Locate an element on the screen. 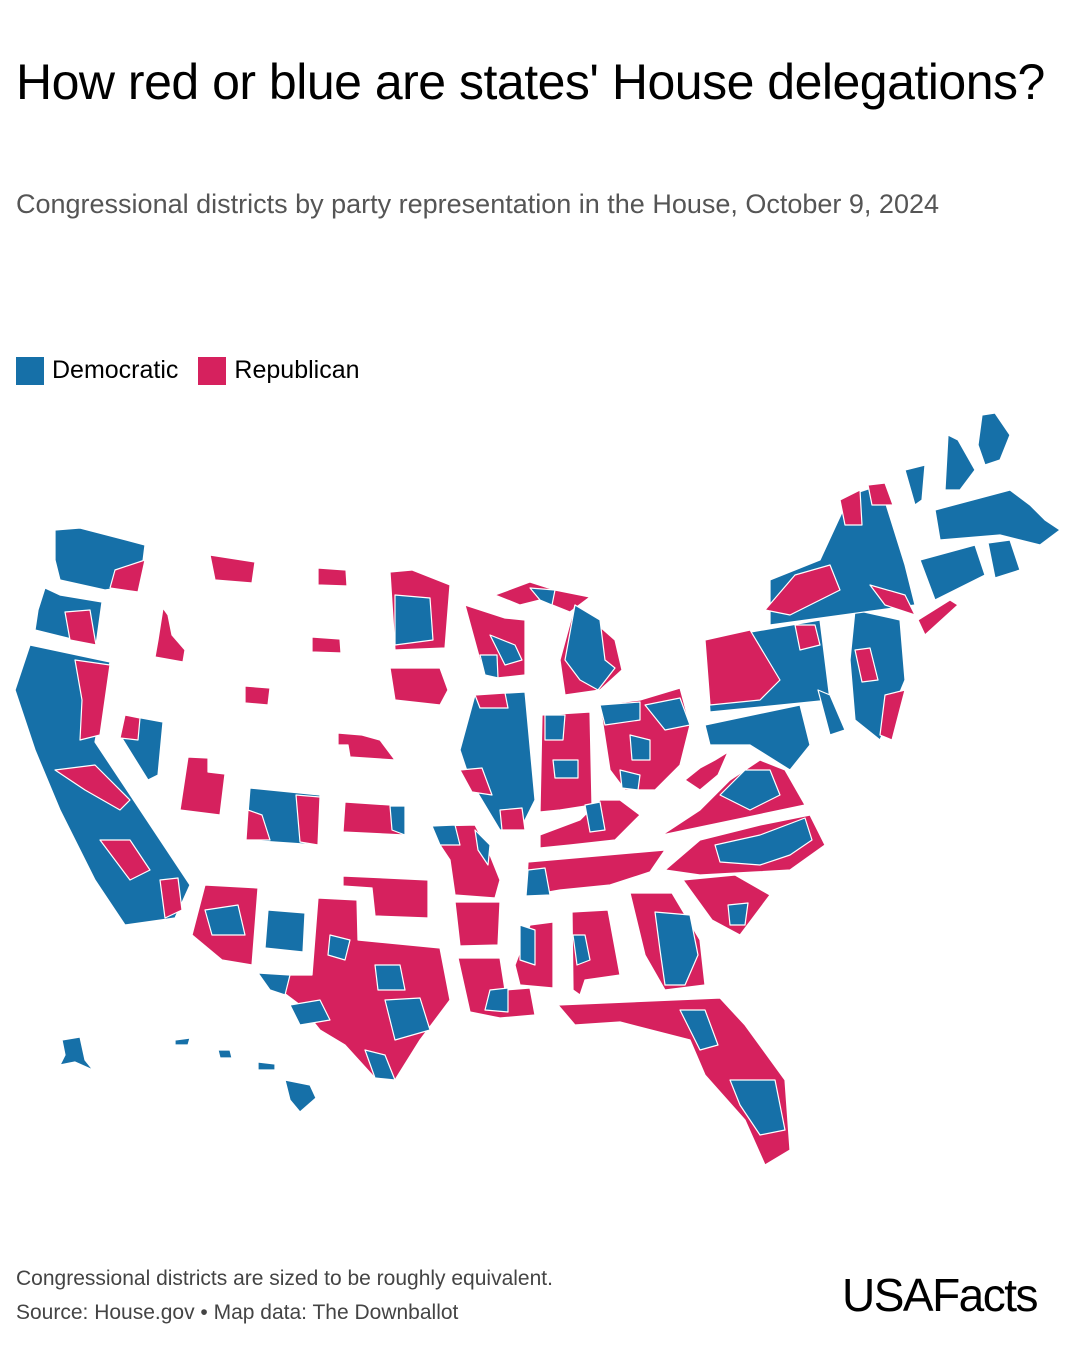 This screenshot has width=1080, height=1348. legend: Democratic Republican is located at coordinates (188, 370).